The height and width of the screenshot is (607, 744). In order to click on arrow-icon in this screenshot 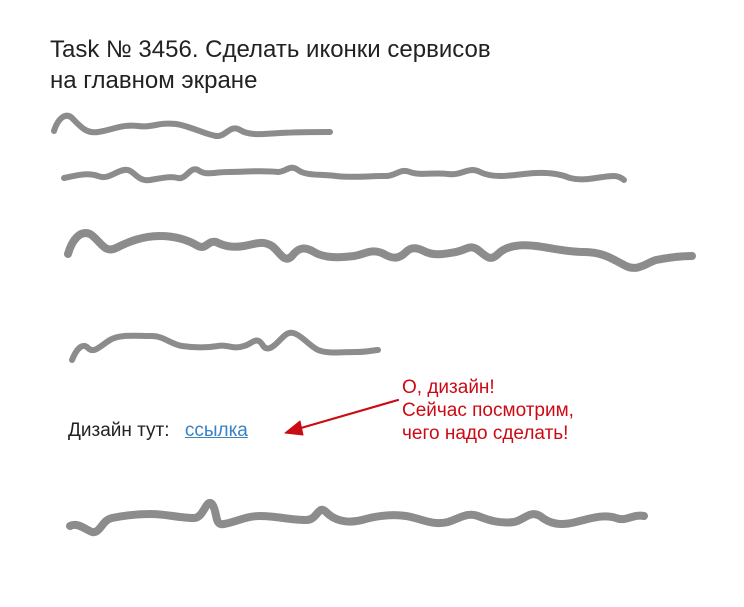, I will do `click(342, 417)`.